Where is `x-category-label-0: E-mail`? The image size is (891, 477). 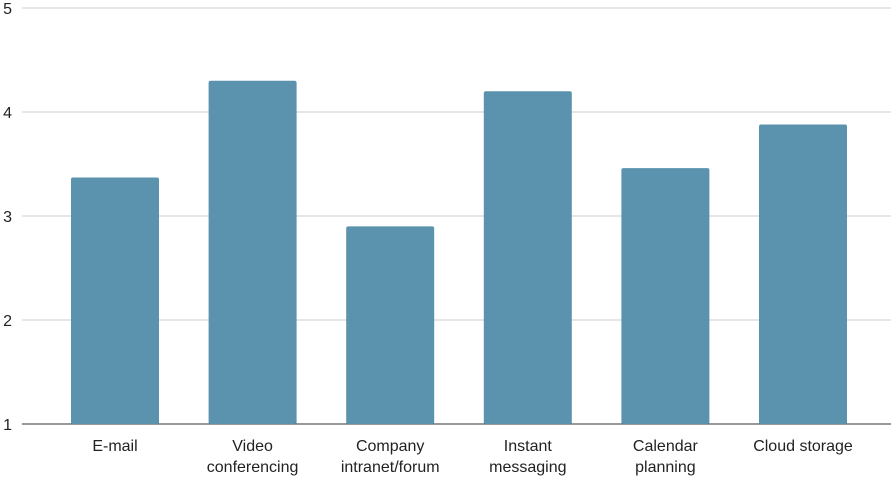
x-category-label-0: E-mail is located at coordinates (114, 446).